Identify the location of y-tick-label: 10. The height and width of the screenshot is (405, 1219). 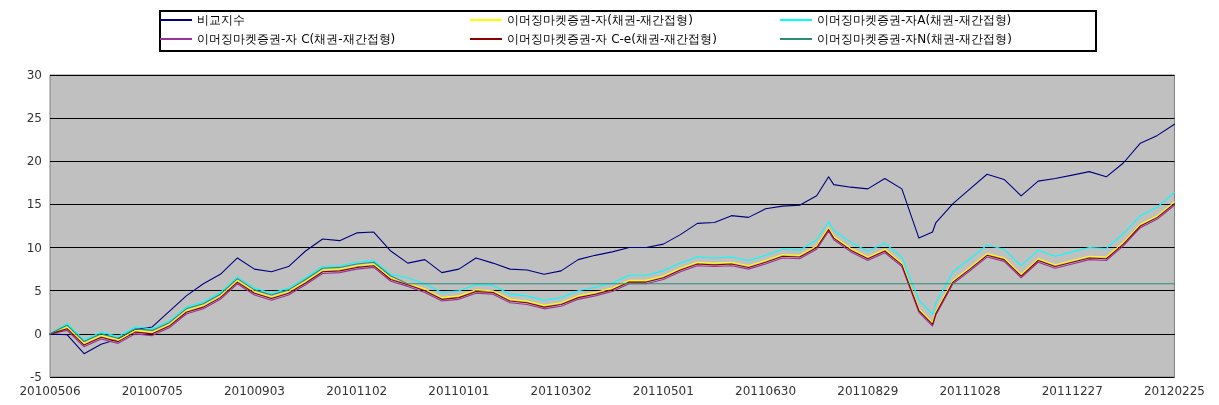
(34, 247).